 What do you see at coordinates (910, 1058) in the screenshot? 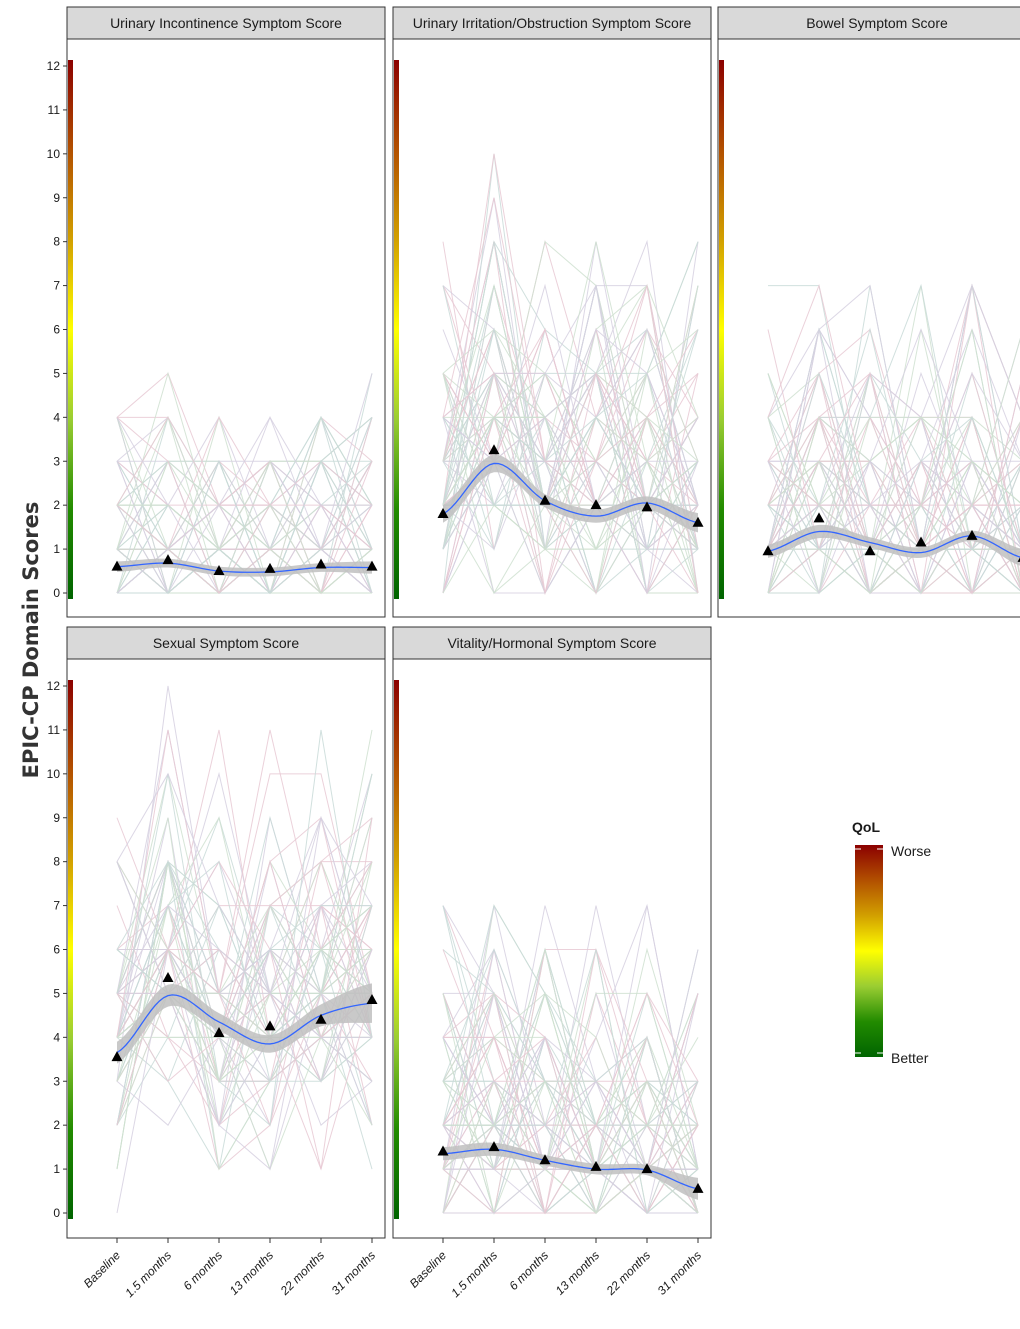
I see `legend-label-better: Better` at bounding box center [910, 1058].